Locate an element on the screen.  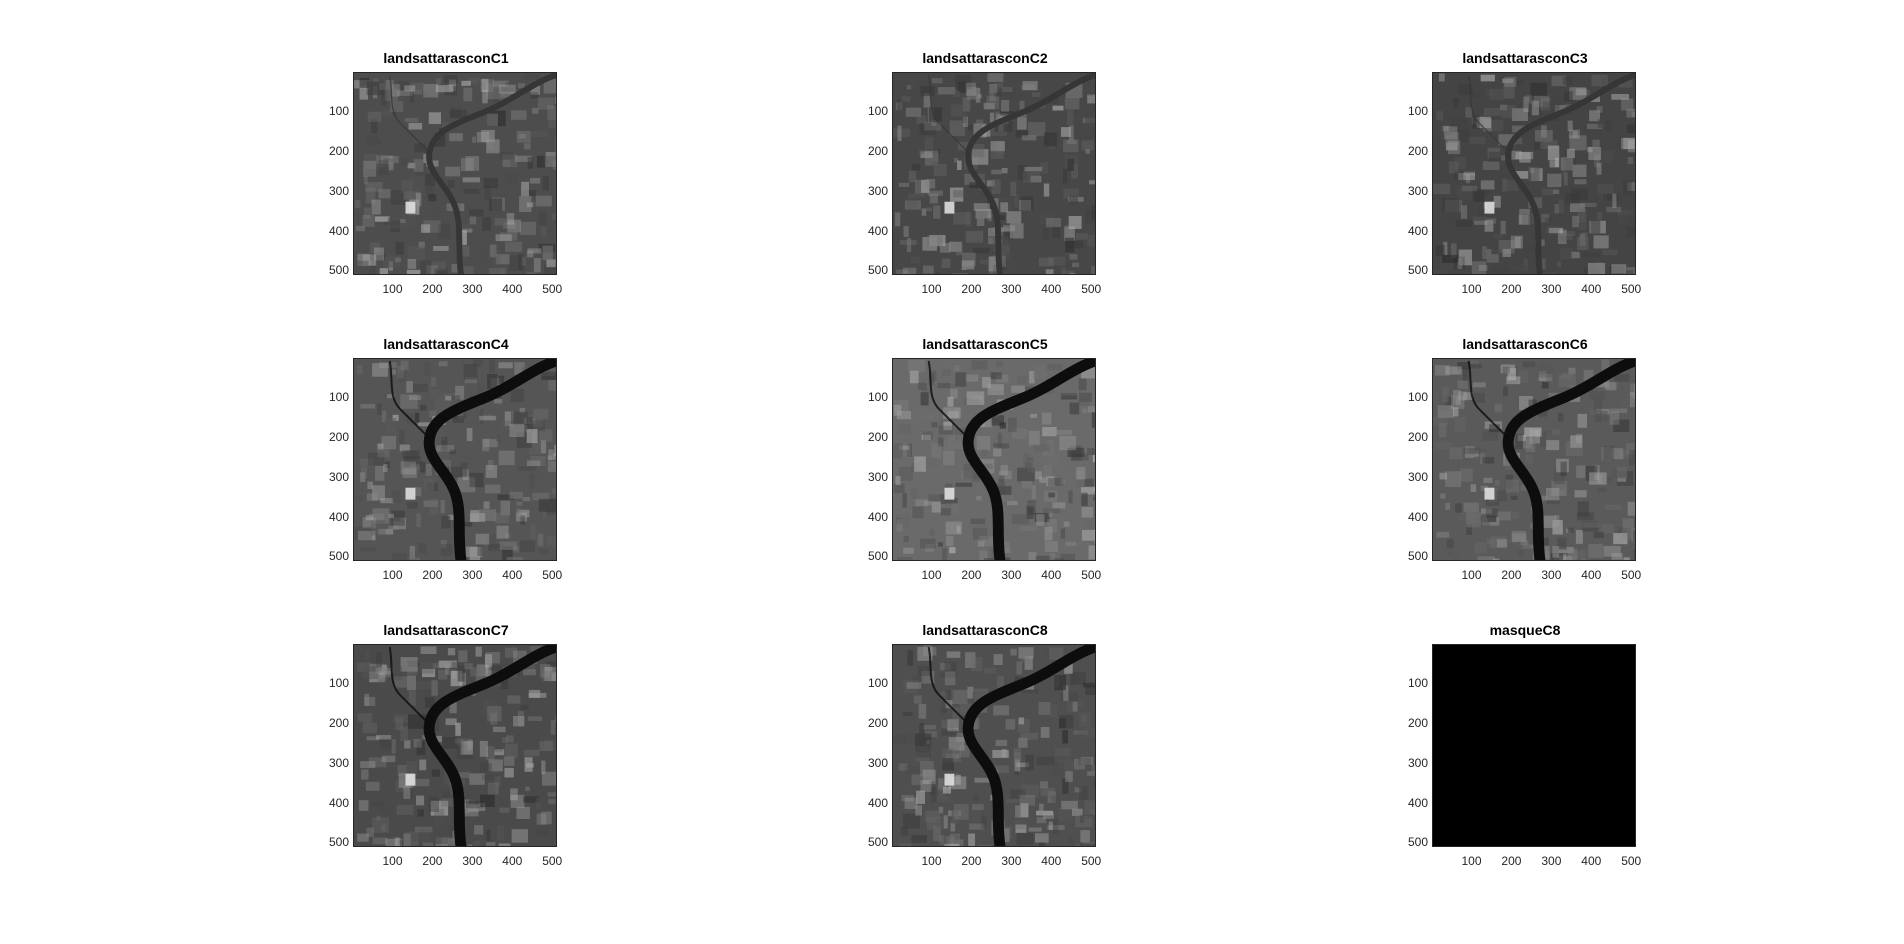
subplot-title: landsattarasconC7 is located at coordinates (446, 630).